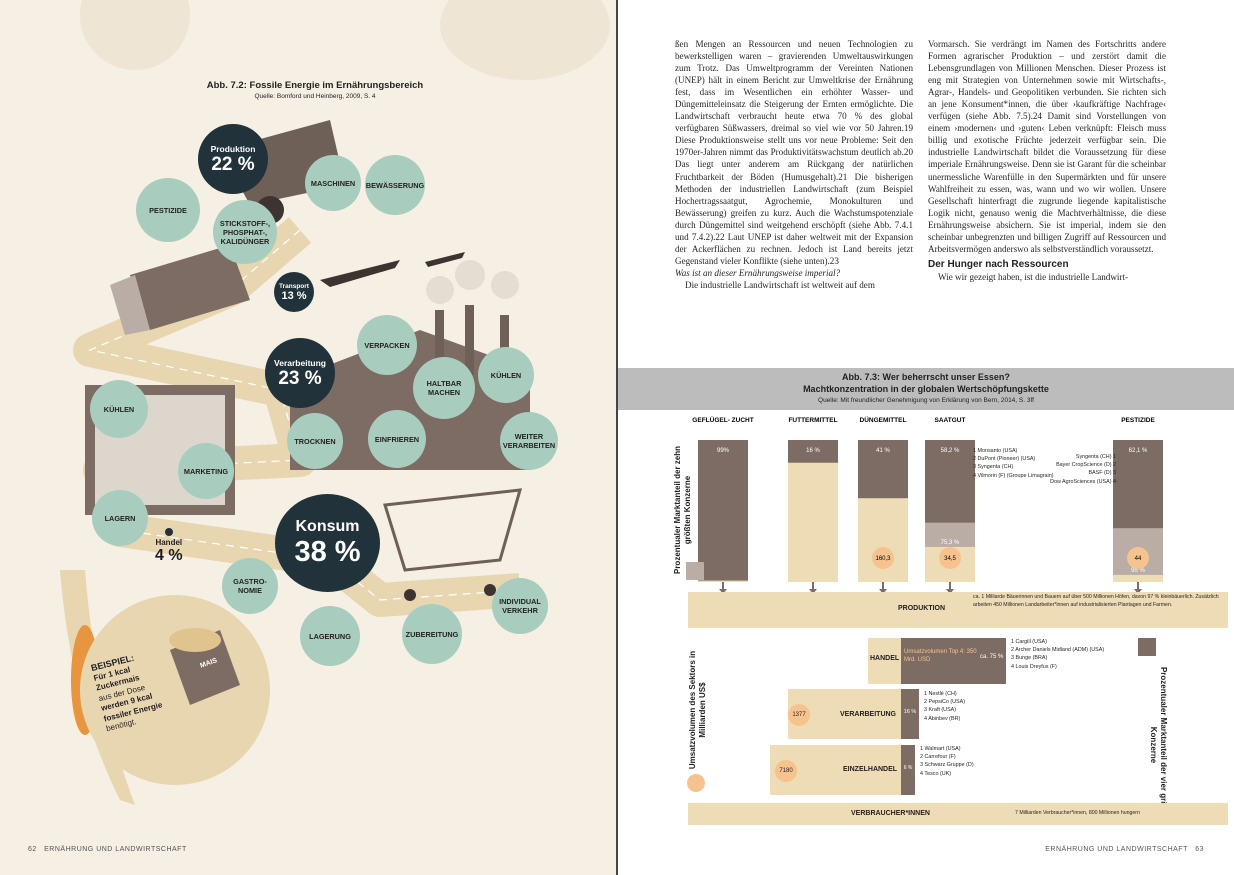 This screenshot has width=1234, height=875. I want to click on handel-label: HANDEL, so click(884, 658).